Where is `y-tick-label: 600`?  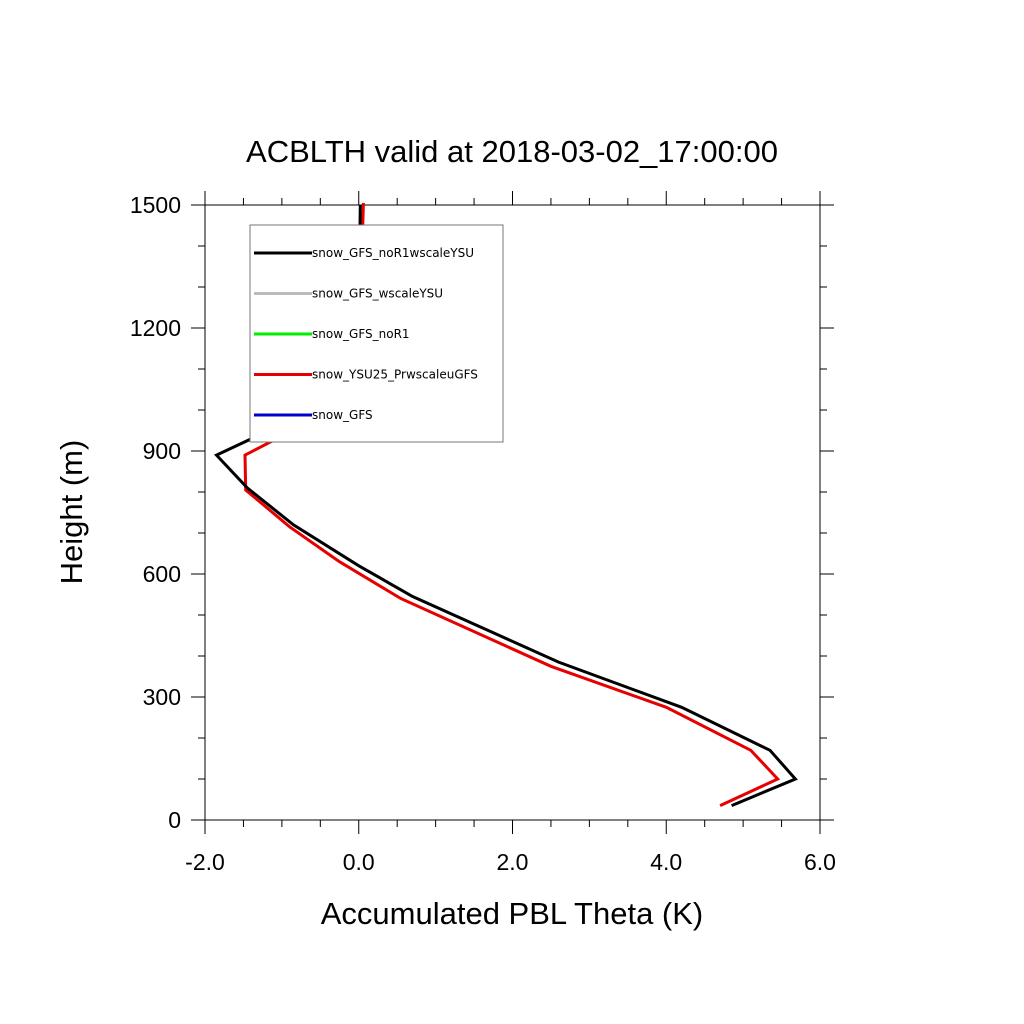 y-tick-label: 600 is located at coordinates (162, 574).